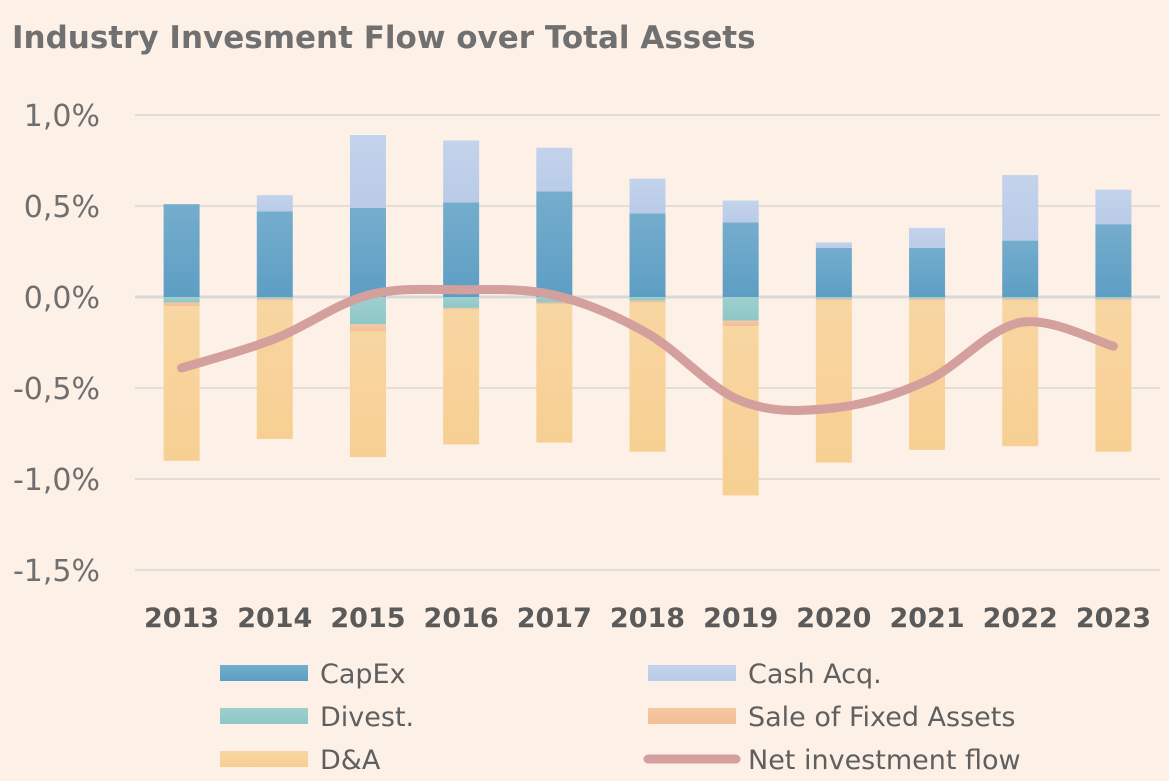 The image size is (1169, 781). Describe the element at coordinates (740, 259) in the screenshot. I see `bar-capex-2019` at that location.